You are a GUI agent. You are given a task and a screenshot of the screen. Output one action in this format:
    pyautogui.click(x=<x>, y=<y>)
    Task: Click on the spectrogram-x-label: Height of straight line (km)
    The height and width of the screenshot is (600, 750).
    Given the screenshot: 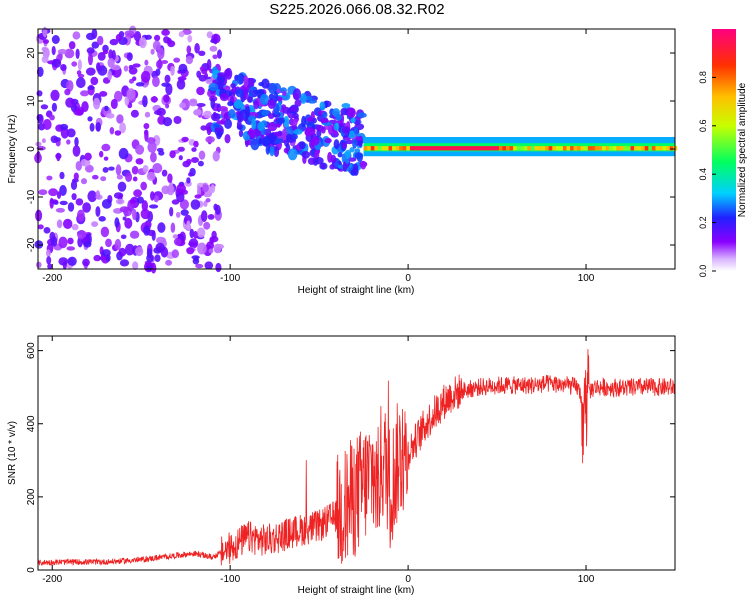 What is the action you would take?
    pyautogui.click(x=356, y=290)
    